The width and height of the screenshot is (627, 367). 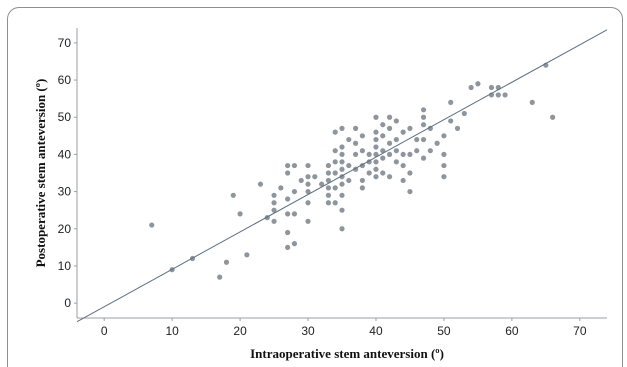 What do you see at coordinates (444, 331) in the screenshot?
I see `x-tick-label: 50` at bounding box center [444, 331].